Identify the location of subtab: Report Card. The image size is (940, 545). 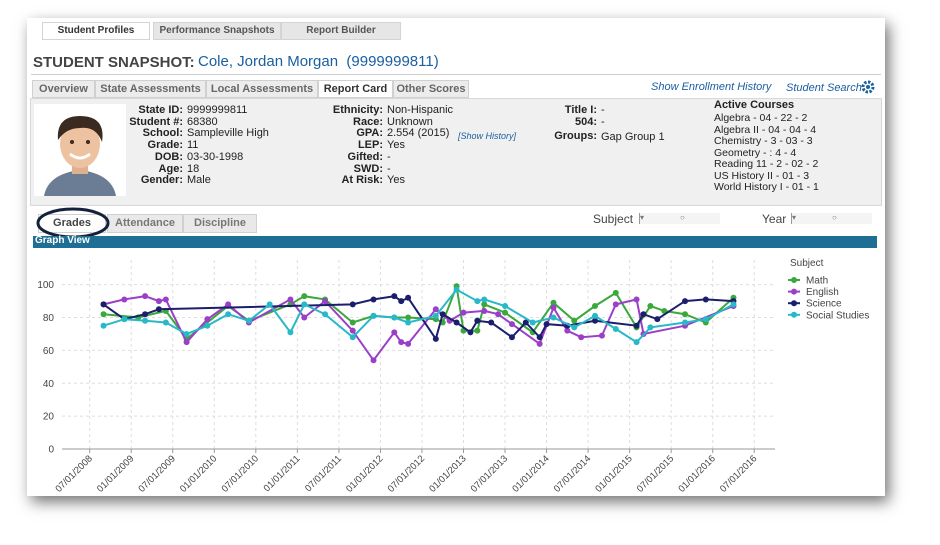
(355, 89).